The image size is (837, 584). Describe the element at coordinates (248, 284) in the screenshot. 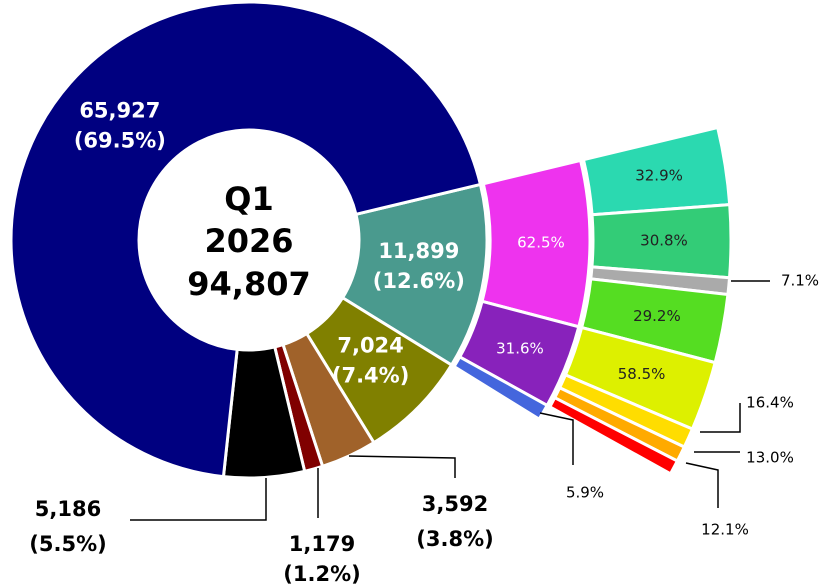

I see `center-total: 94,807` at that location.